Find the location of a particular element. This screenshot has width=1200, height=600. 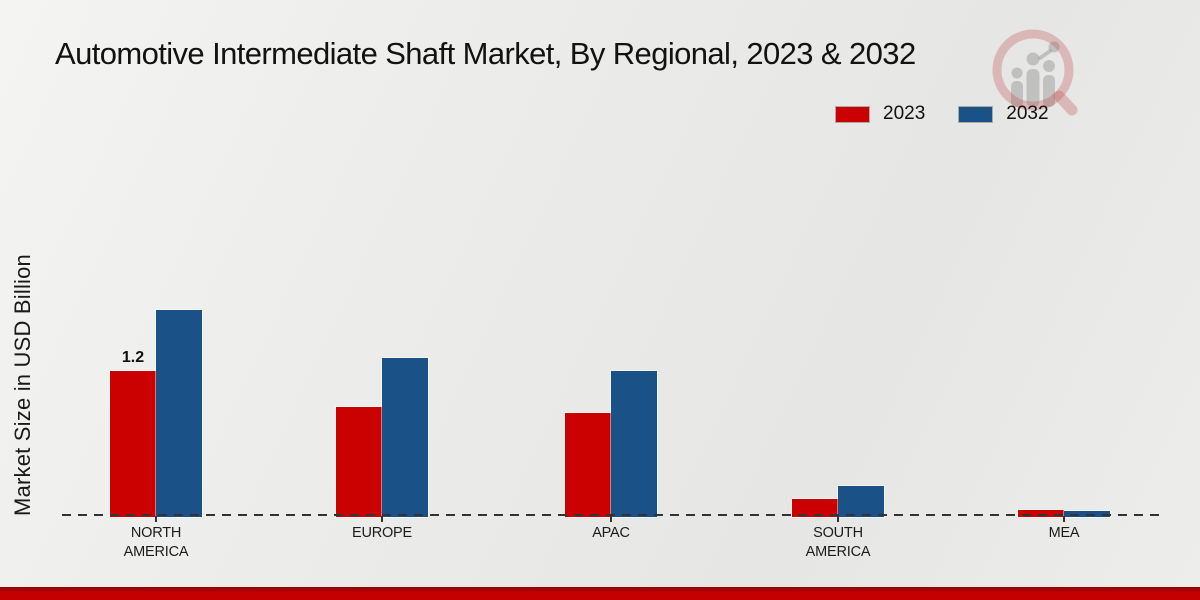

legend-item-2032: 2032 is located at coordinates (1004, 114).